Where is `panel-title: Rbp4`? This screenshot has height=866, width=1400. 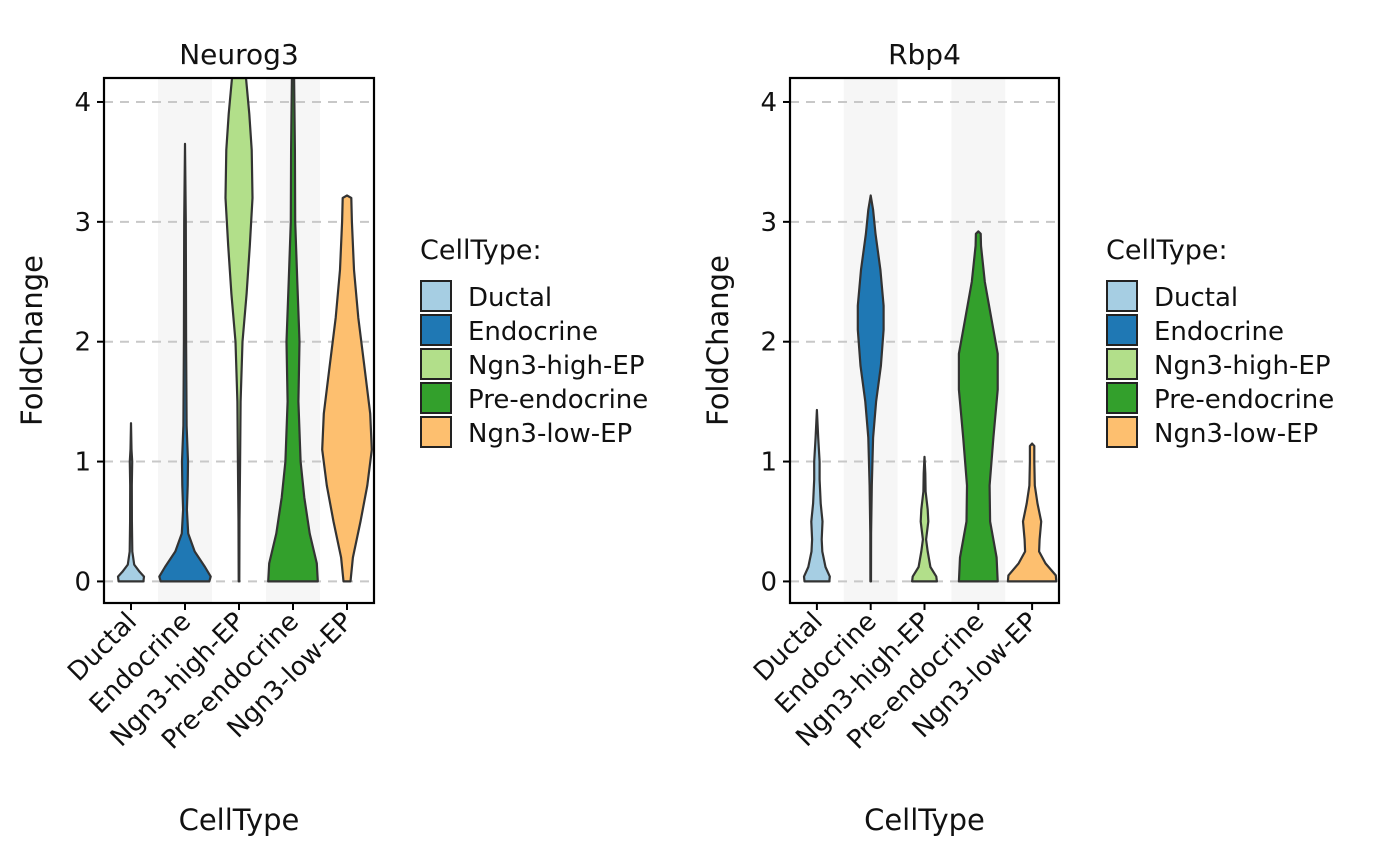
panel-title: Rbp4 is located at coordinates (924, 54).